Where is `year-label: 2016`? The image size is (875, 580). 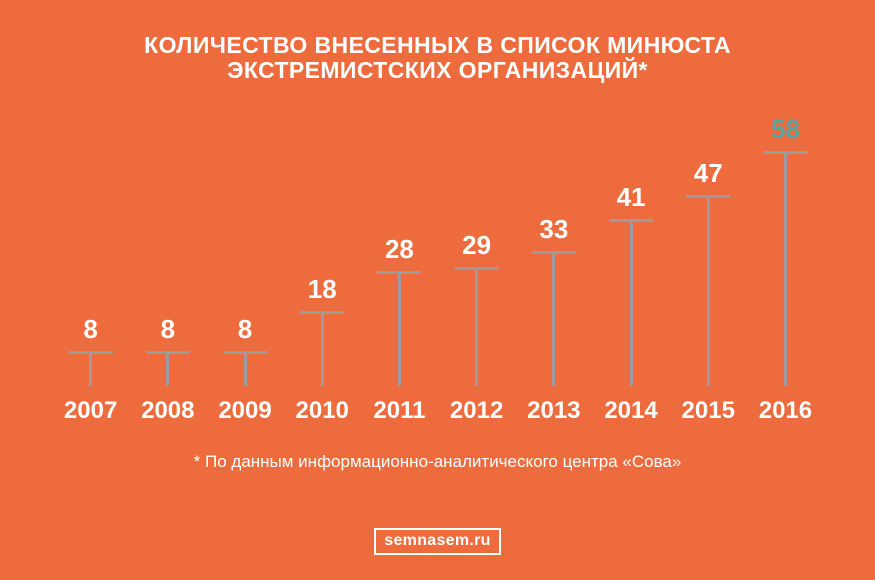 year-label: 2016 is located at coordinates (785, 410).